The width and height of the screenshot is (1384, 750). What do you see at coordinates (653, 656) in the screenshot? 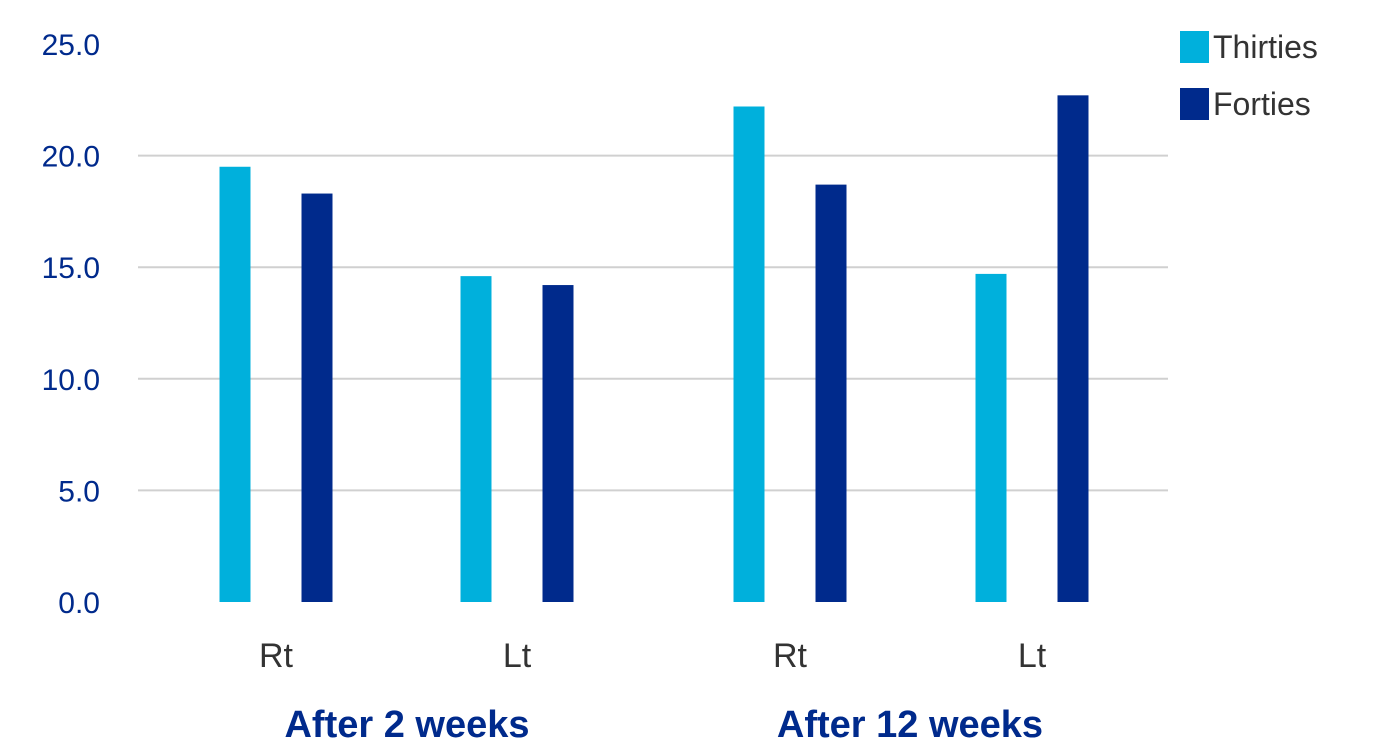
I see `x-axis-ticks: Rt Lt Rt Lt` at bounding box center [653, 656].